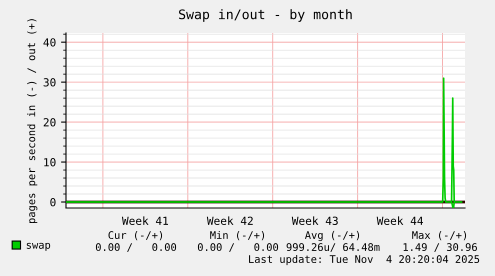 The image size is (495, 276). Describe the element at coordinates (50, 122) in the screenshot. I see `y-tick-label: 20` at that location.